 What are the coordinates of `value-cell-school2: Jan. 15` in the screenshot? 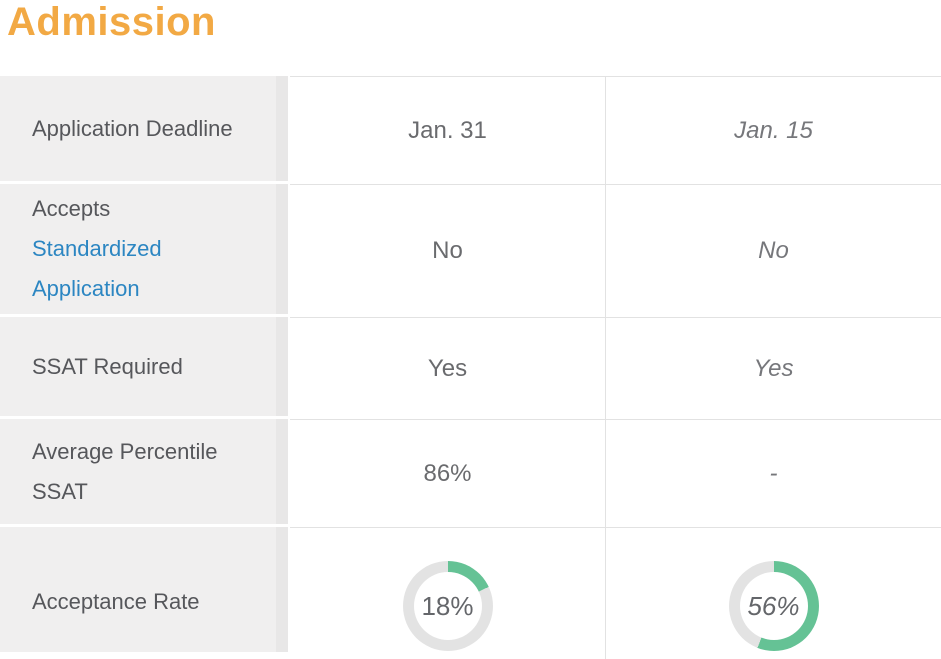 It's located at (773, 130).